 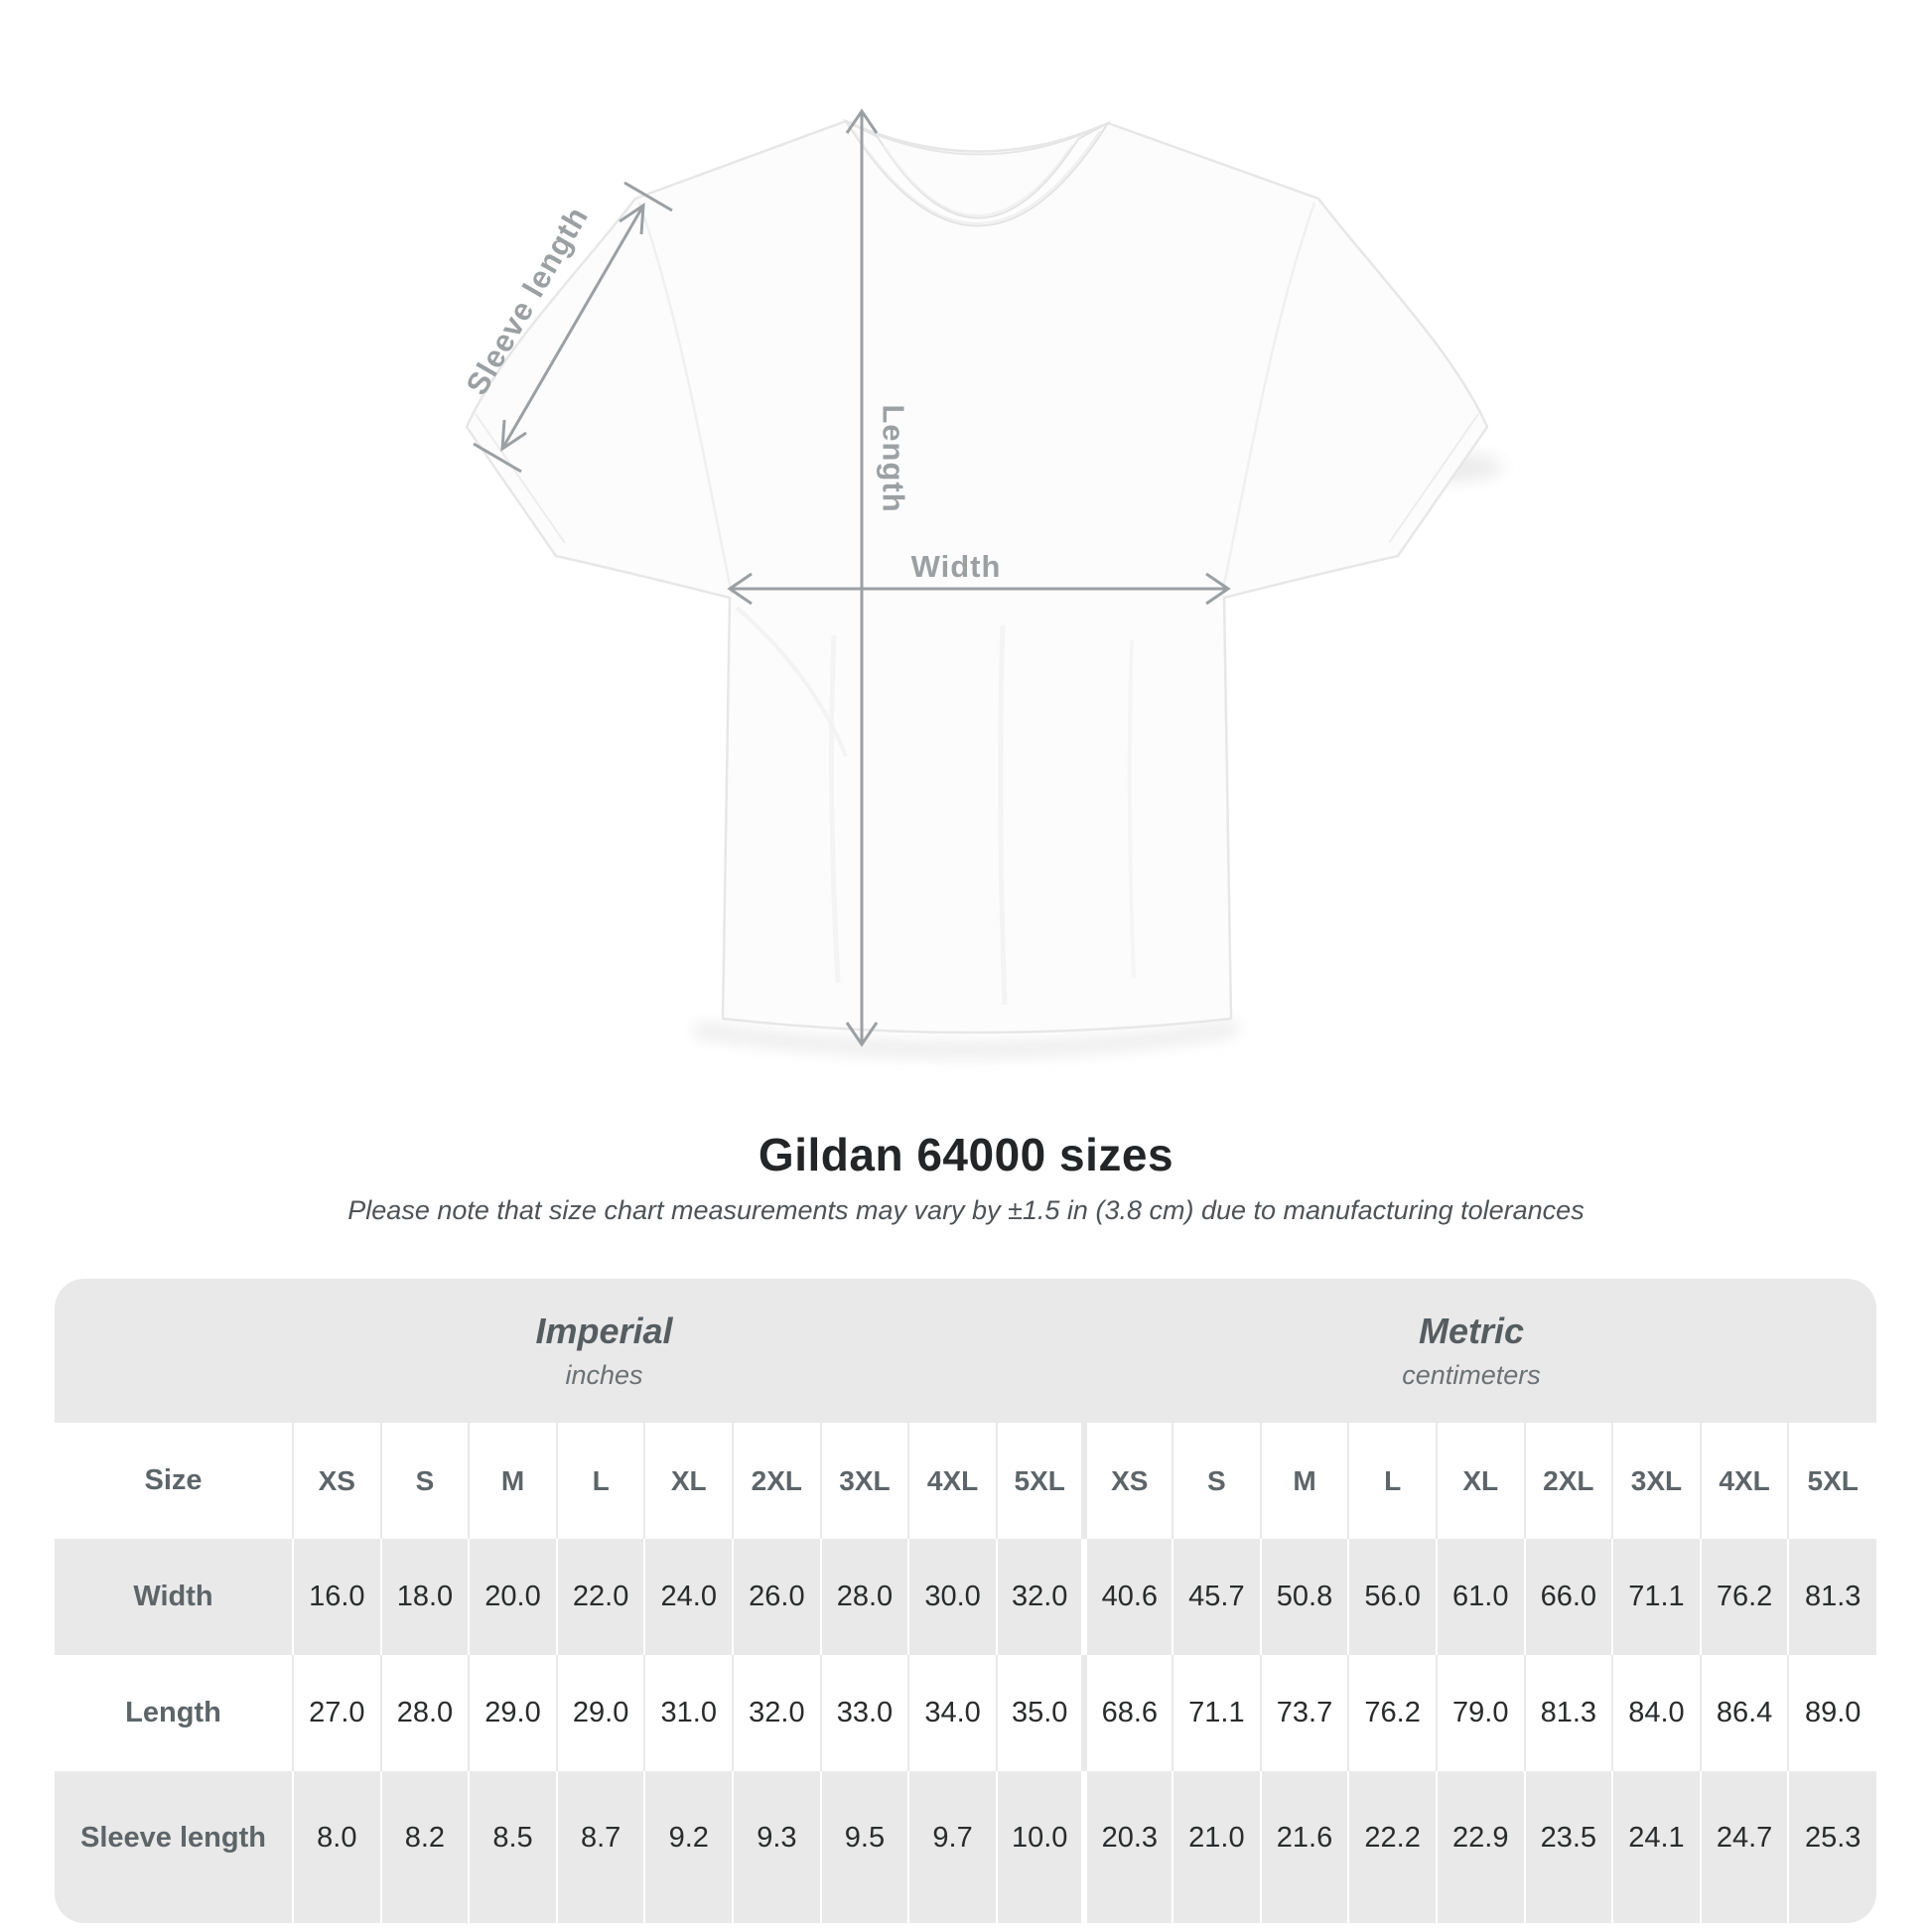 What do you see at coordinates (952, 1713) in the screenshot?
I see `imperial-value-cell: 34.0` at bounding box center [952, 1713].